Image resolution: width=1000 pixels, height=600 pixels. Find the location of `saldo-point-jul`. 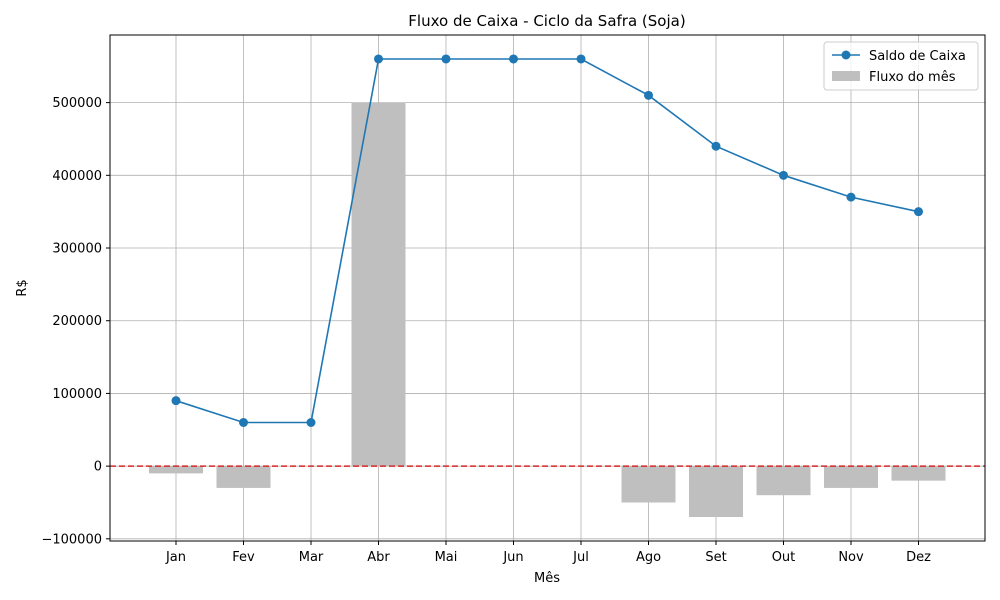

saldo-point-jul is located at coordinates (581, 59).